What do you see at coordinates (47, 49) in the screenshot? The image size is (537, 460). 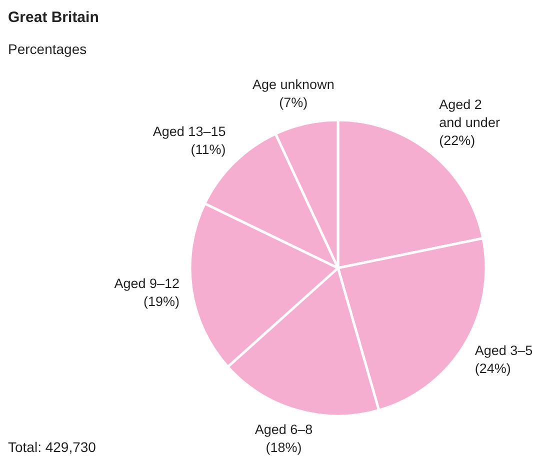 I see `chart-subtitle: Percentages` at bounding box center [47, 49].